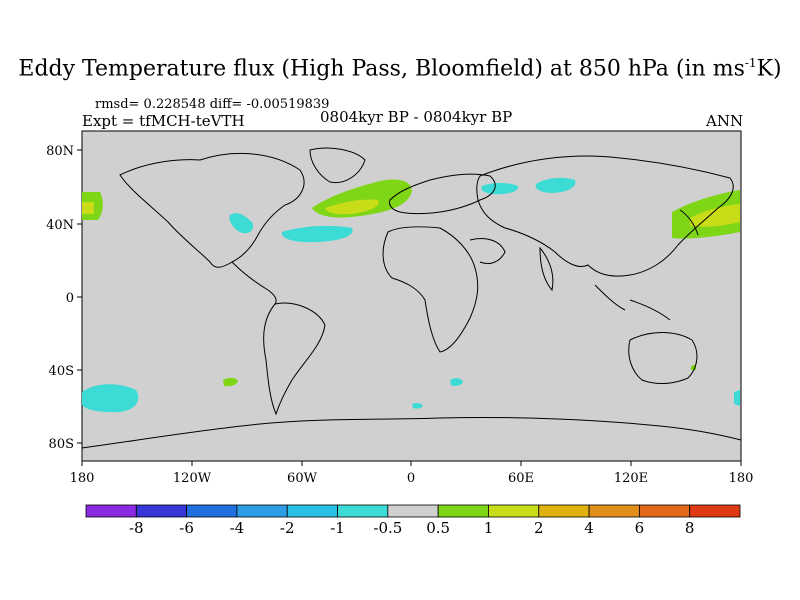  I want to click on coast-africa, so click(430, 289).